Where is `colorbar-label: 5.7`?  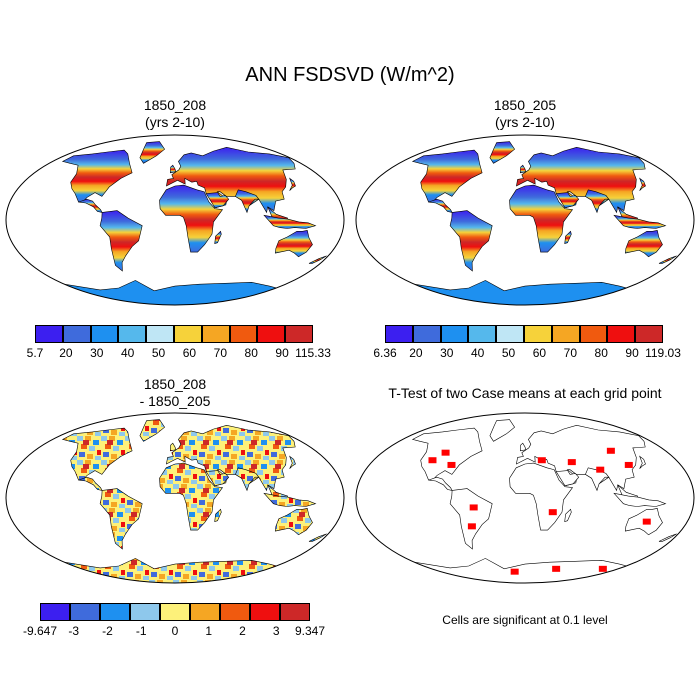 colorbar-label: 5.7 is located at coordinates (35, 353).